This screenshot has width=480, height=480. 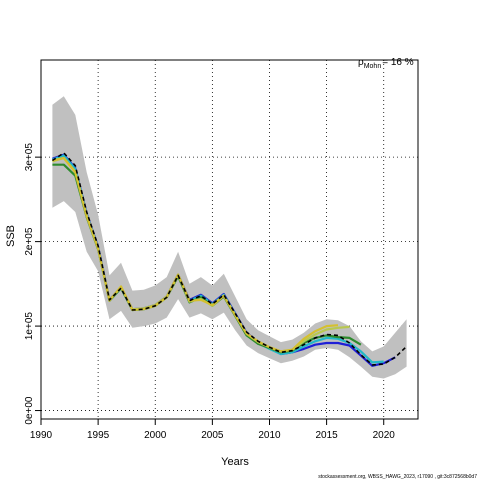 I want to click on y-tick-label: 0e+00, so click(x=29, y=410).